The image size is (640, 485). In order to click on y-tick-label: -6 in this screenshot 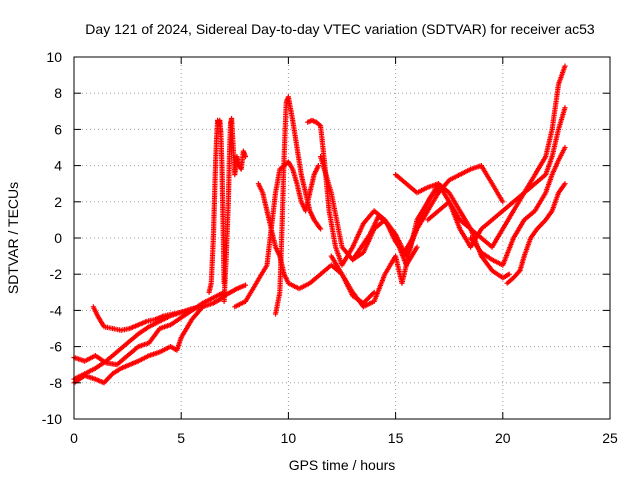, I will do `click(56, 347)`.